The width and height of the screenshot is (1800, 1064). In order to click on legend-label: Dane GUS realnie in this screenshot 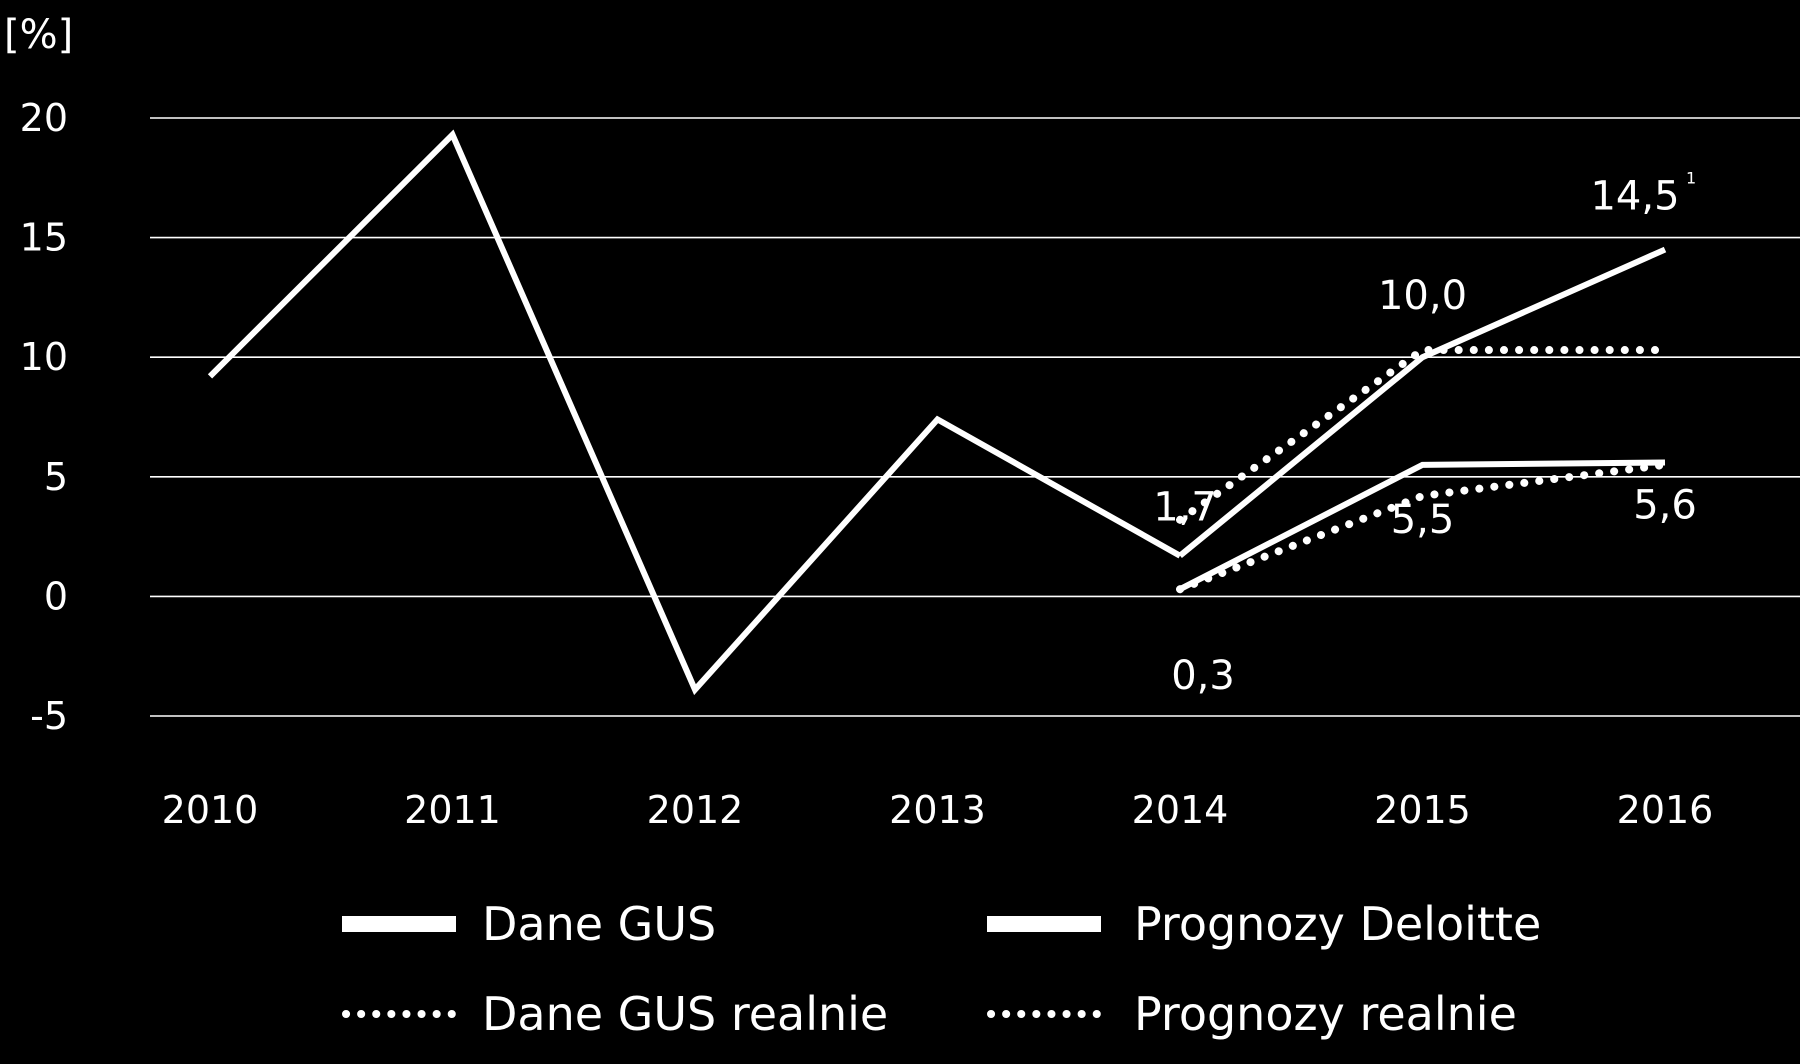, I will do `click(685, 1014)`.